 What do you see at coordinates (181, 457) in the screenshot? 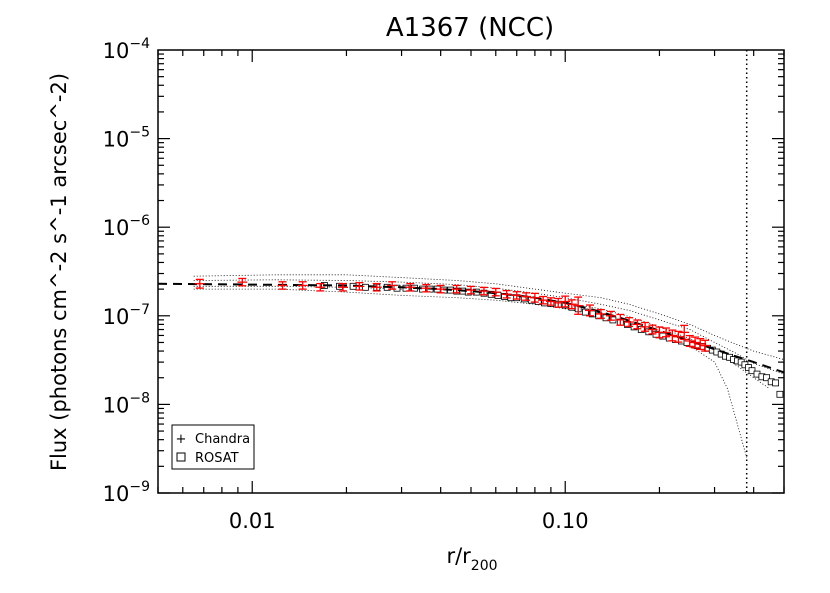
I see `legend-marker-rosat` at bounding box center [181, 457].